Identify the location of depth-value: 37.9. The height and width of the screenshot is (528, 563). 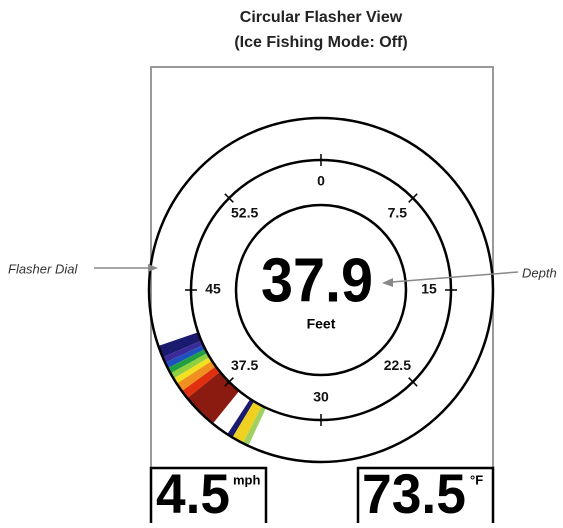
(317, 280).